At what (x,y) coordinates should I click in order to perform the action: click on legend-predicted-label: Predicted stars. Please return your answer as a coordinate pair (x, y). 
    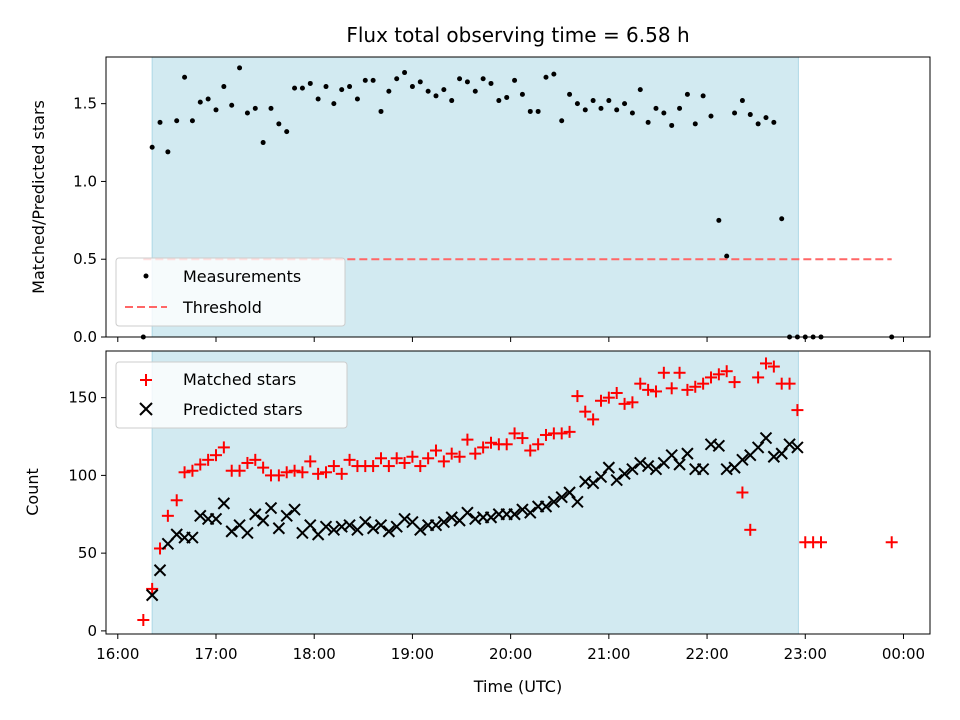
    Looking at the image, I should click on (243, 409).